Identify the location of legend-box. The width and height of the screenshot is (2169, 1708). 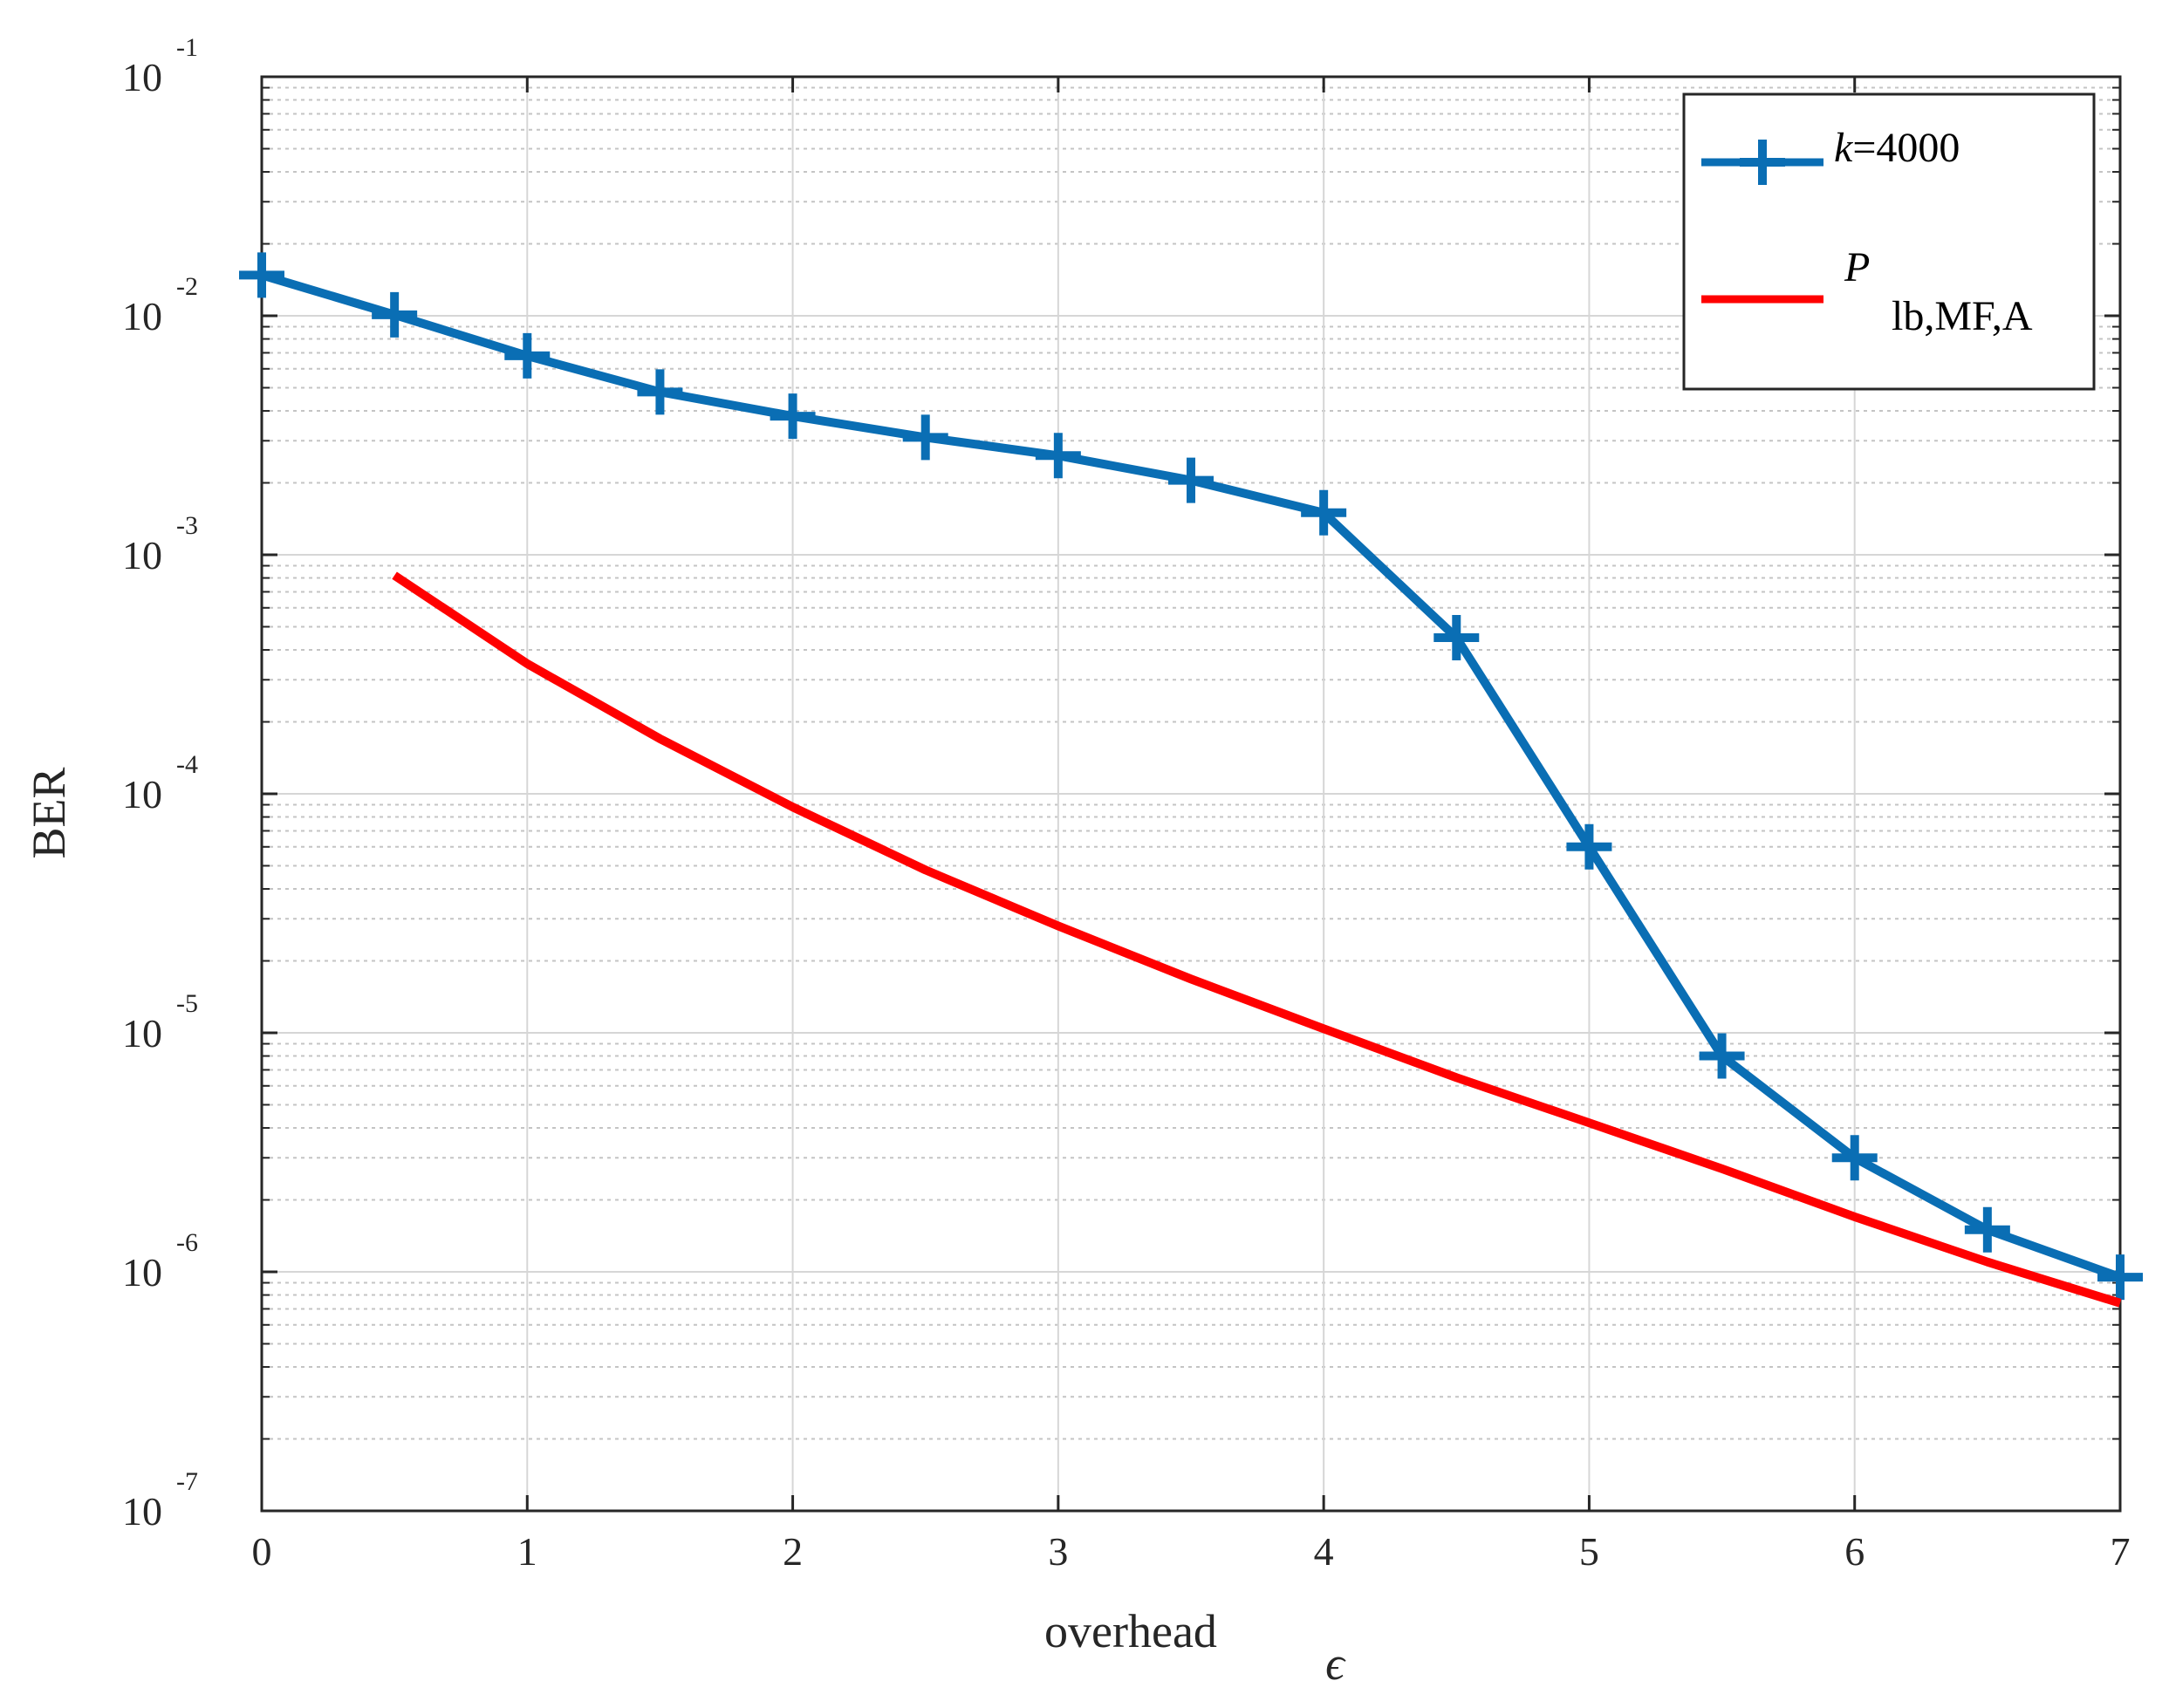
(1889, 242).